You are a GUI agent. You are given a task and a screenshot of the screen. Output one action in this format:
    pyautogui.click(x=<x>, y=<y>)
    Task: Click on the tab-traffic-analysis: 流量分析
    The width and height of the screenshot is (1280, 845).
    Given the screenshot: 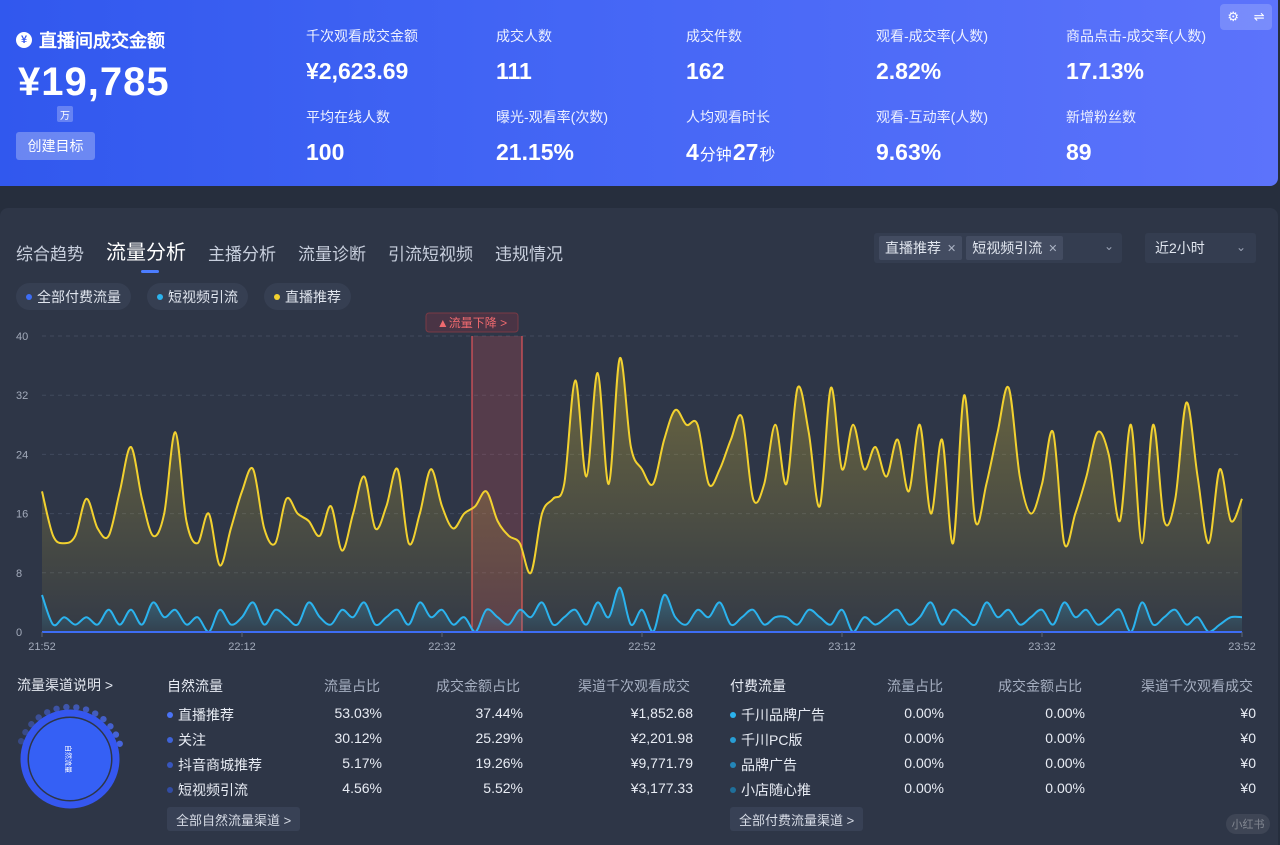 What is the action you would take?
    pyautogui.click(x=146, y=254)
    